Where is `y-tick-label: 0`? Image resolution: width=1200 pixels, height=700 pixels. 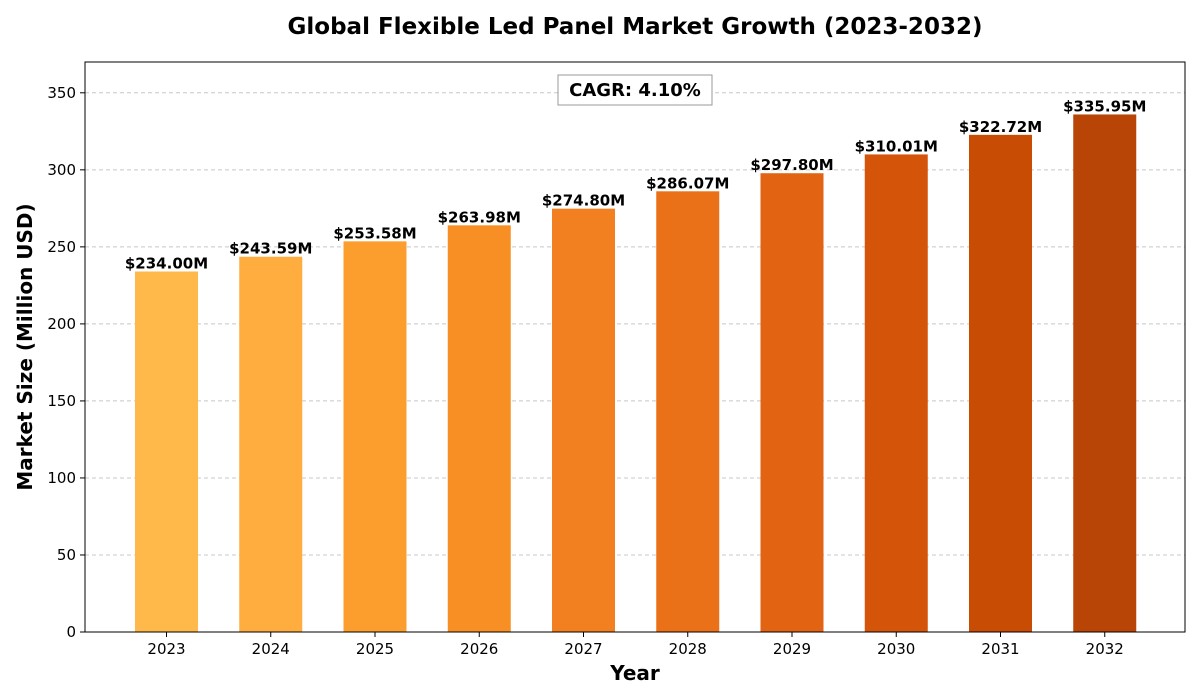 y-tick-label: 0 is located at coordinates (71, 632).